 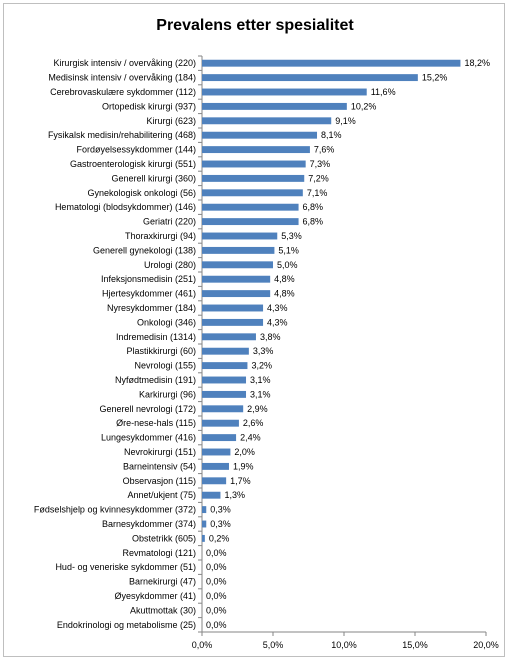 I want to click on category-label: Plastikkirurgi (60), so click(x=161, y=351).